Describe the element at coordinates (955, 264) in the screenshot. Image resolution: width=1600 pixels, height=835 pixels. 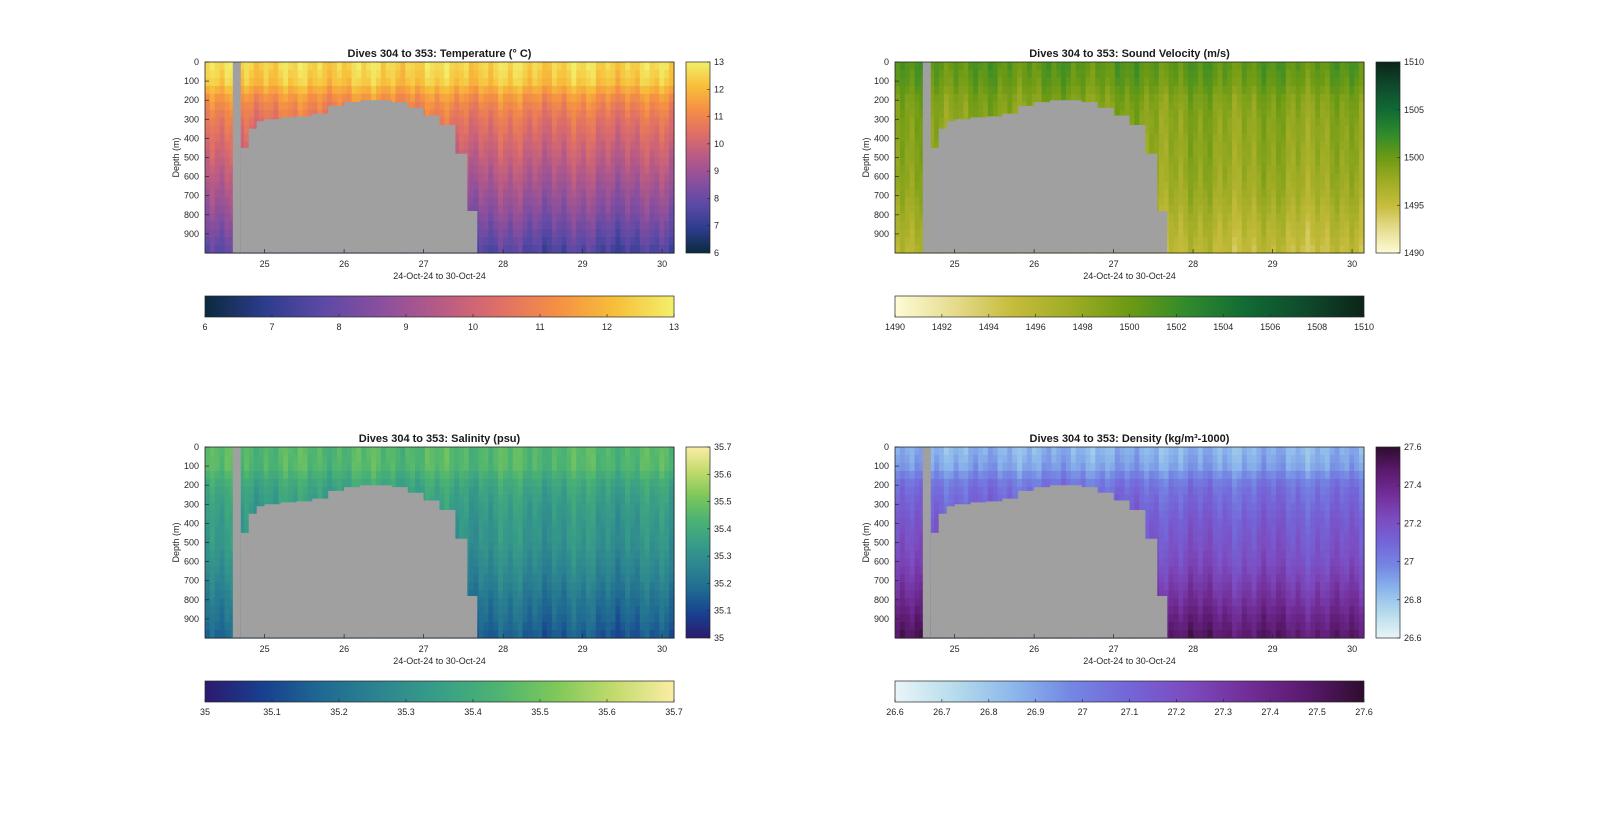
I see `x-tick-label: 25` at that location.